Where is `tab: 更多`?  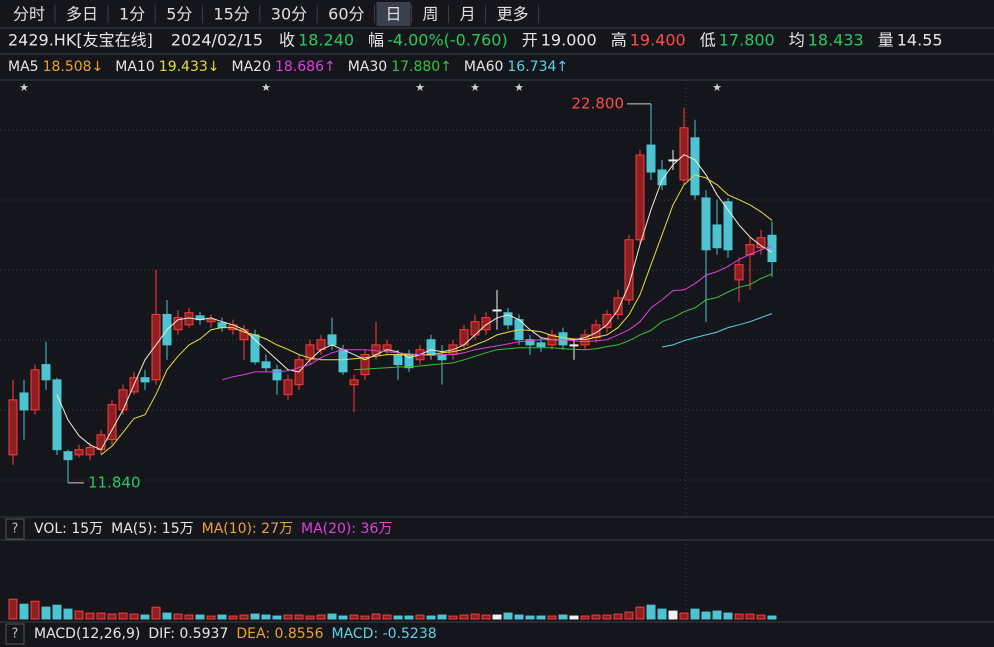 tab: 更多 is located at coordinates (513, 14).